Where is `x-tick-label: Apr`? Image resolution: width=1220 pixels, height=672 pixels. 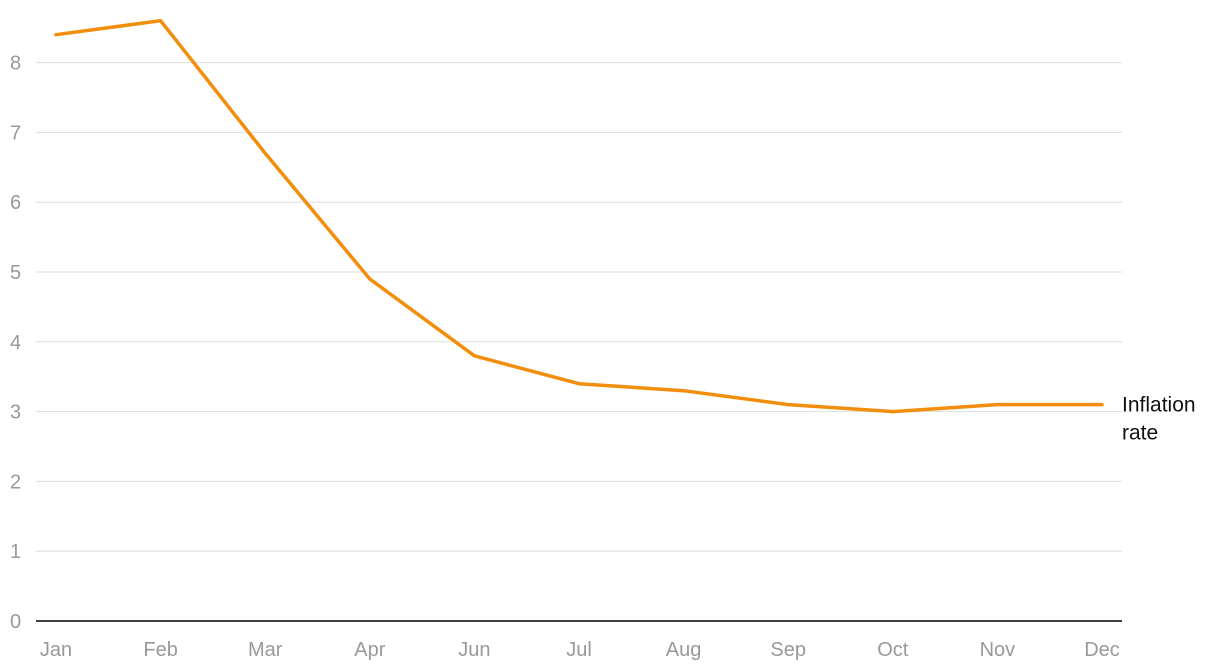
x-tick-label: Apr is located at coordinates (369, 650).